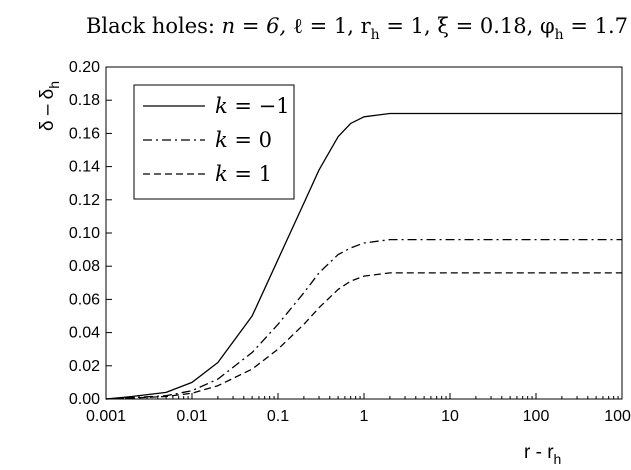  I want to click on x-tick-label: 0.01, so click(191, 416).